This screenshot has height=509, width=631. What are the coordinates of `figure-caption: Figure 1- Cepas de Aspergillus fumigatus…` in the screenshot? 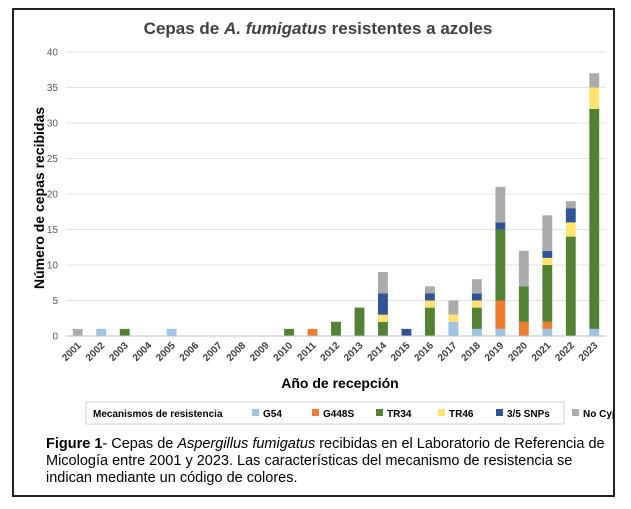 It's located at (326, 461).